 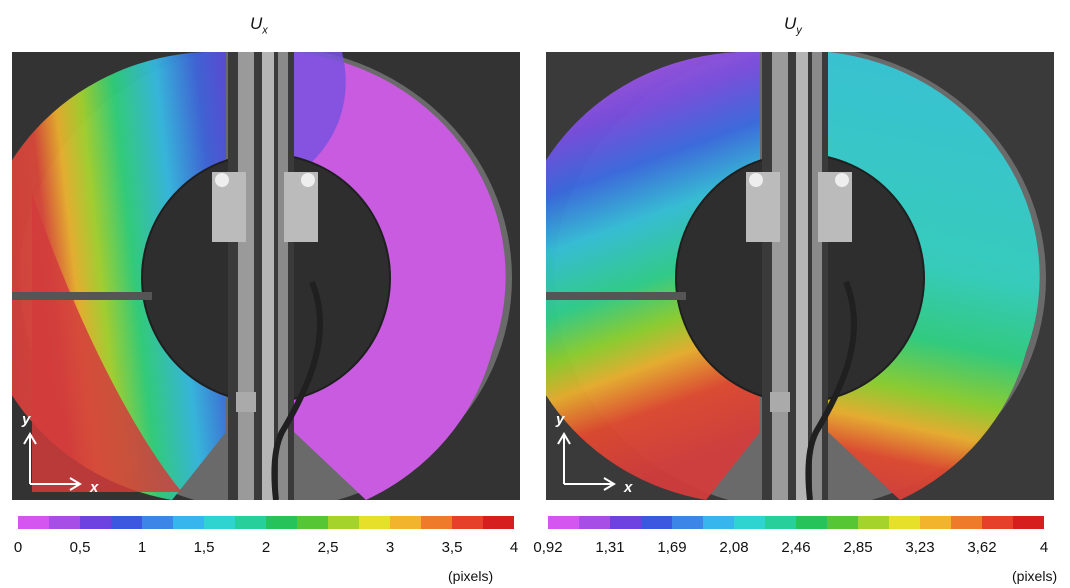 What do you see at coordinates (52, 461) in the screenshot?
I see `ux-axis-arrows` at bounding box center [52, 461].